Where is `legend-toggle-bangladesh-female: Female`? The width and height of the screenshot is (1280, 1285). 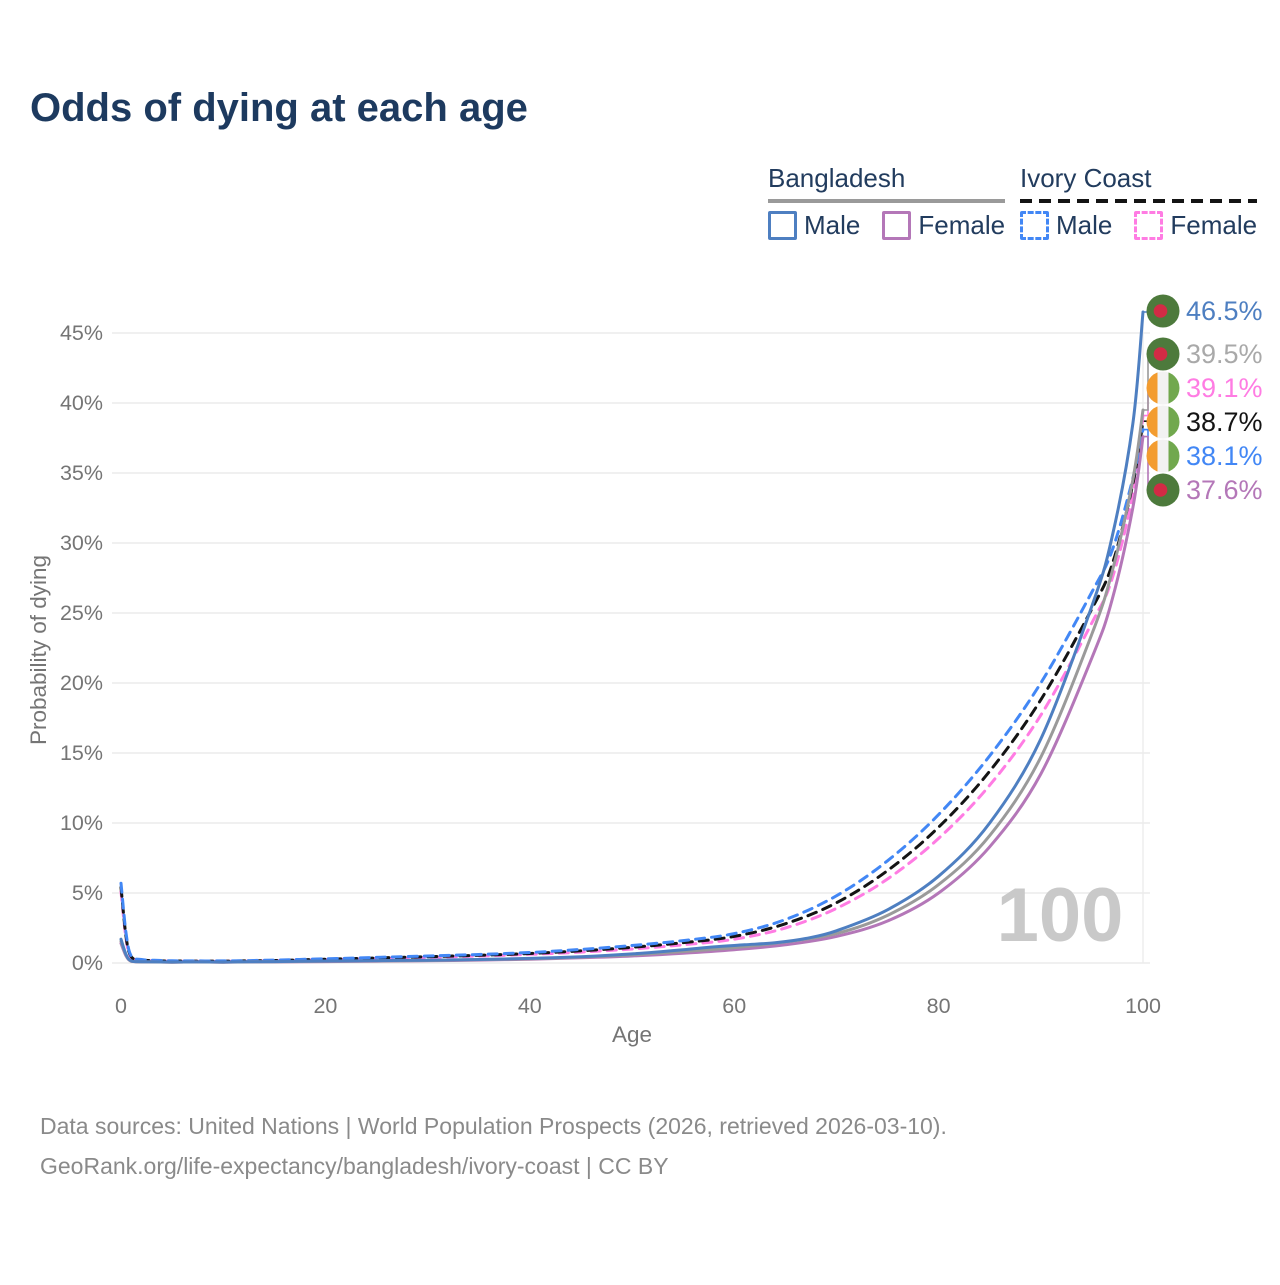 legend-toggle-bangladesh-female: Female is located at coordinates (943, 225).